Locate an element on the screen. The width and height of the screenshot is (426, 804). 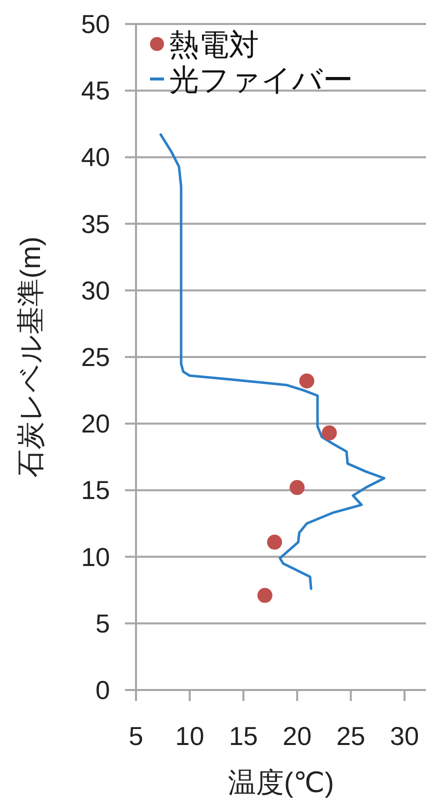
y-tick-label: 10 is located at coordinates (95, 557).